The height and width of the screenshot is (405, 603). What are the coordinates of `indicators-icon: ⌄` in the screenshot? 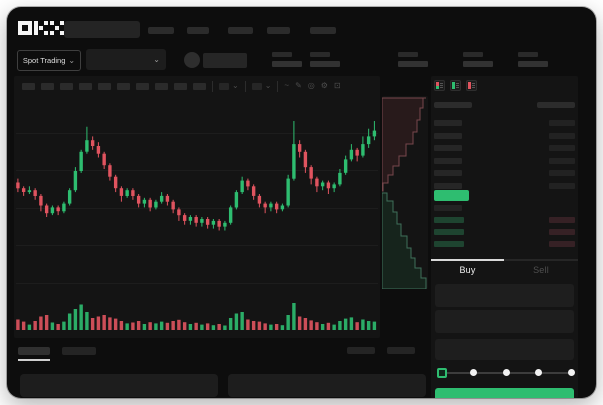 It's located at (261, 85).